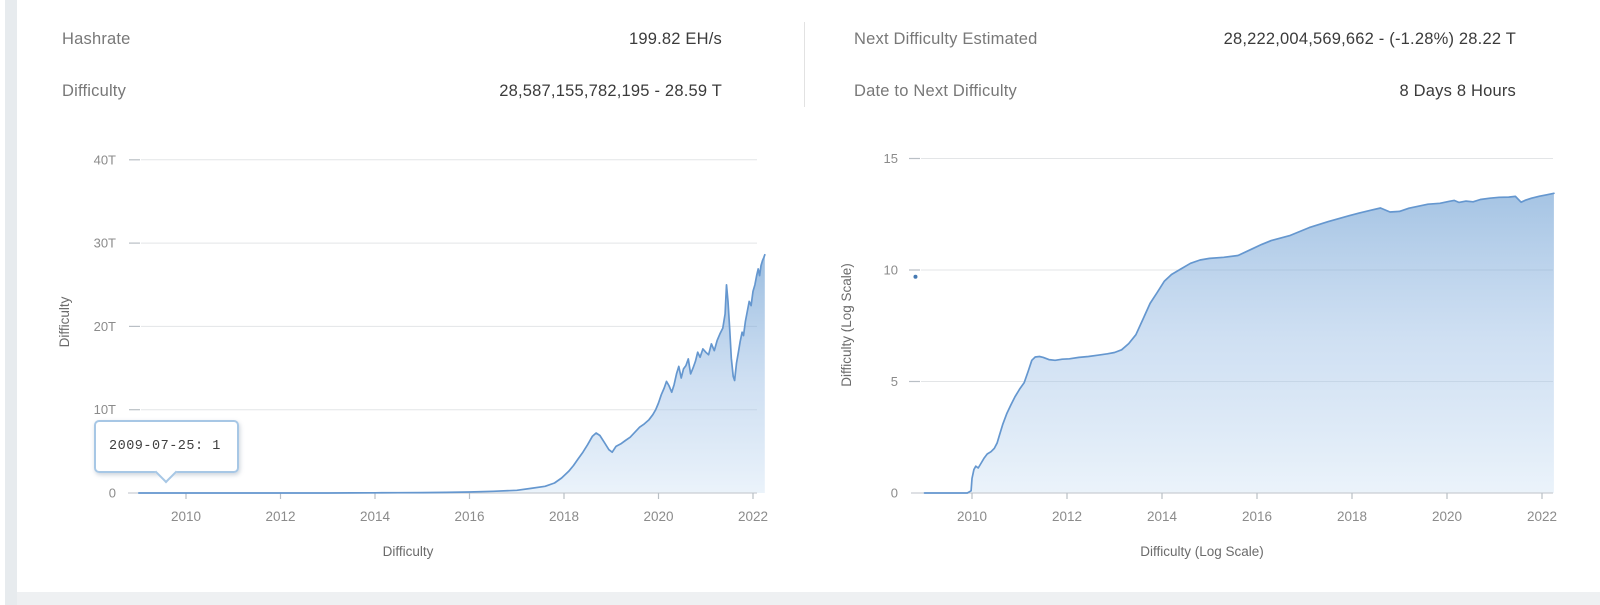 Image resolution: width=1600 pixels, height=605 pixels. What do you see at coordinates (1457, 90) in the screenshot?
I see `date-next-difficulty-value: 8 Days 8 Hours` at bounding box center [1457, 90].